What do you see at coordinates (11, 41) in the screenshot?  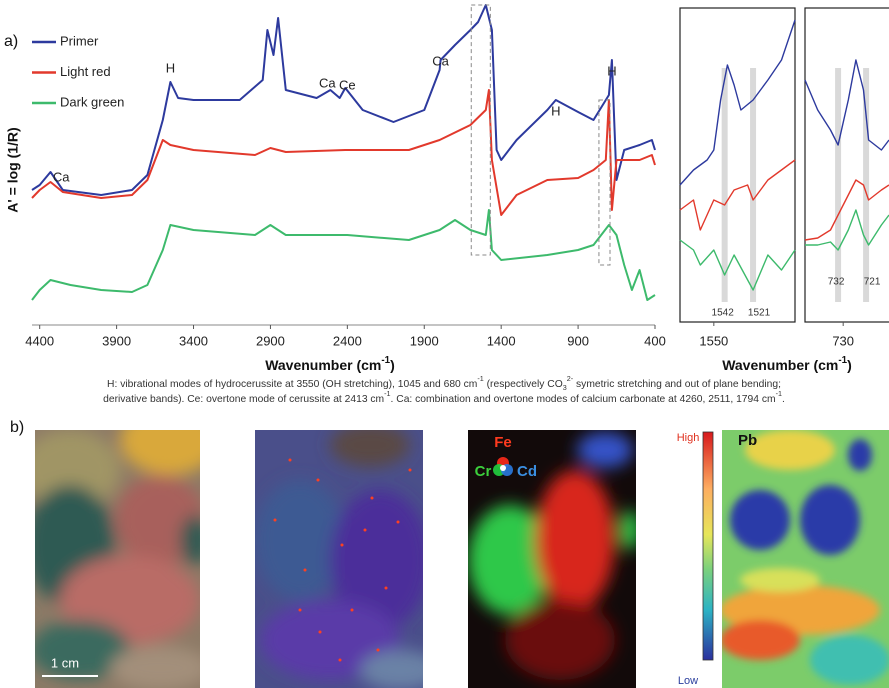 I see `panel-label: a)` at bounding box center [11, 41].